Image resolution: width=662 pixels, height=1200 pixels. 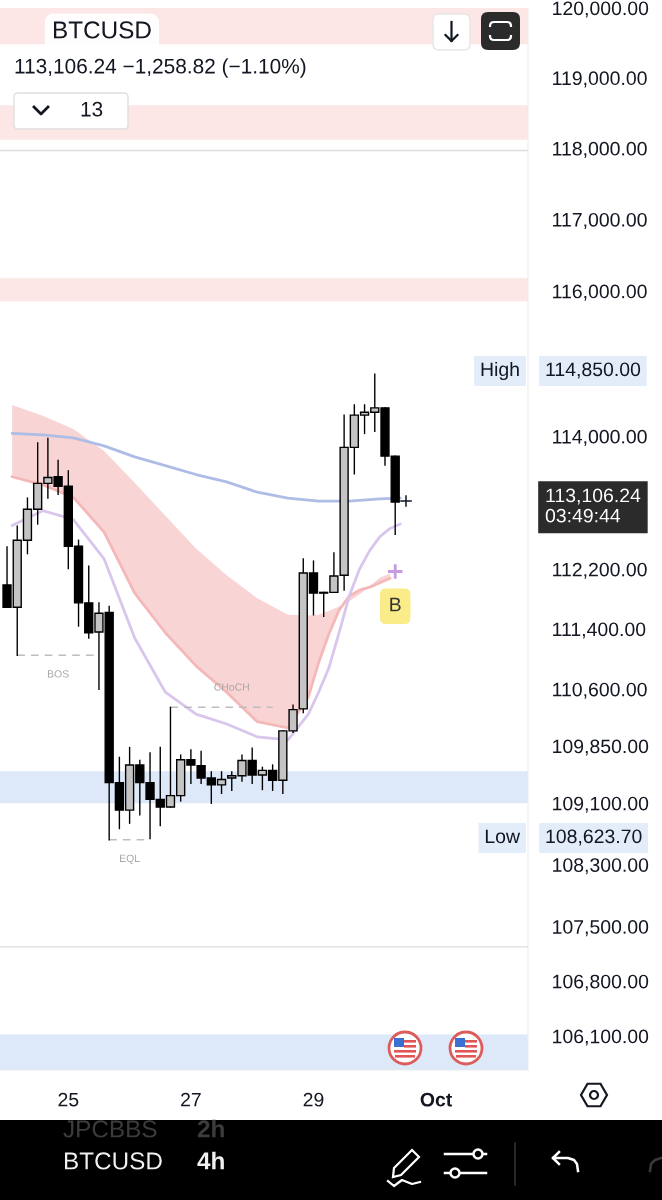 What do you see at coordinates (231, 687) in the screenshot?
I see `annotation: CHoCH` at bounding box center [231, 687].